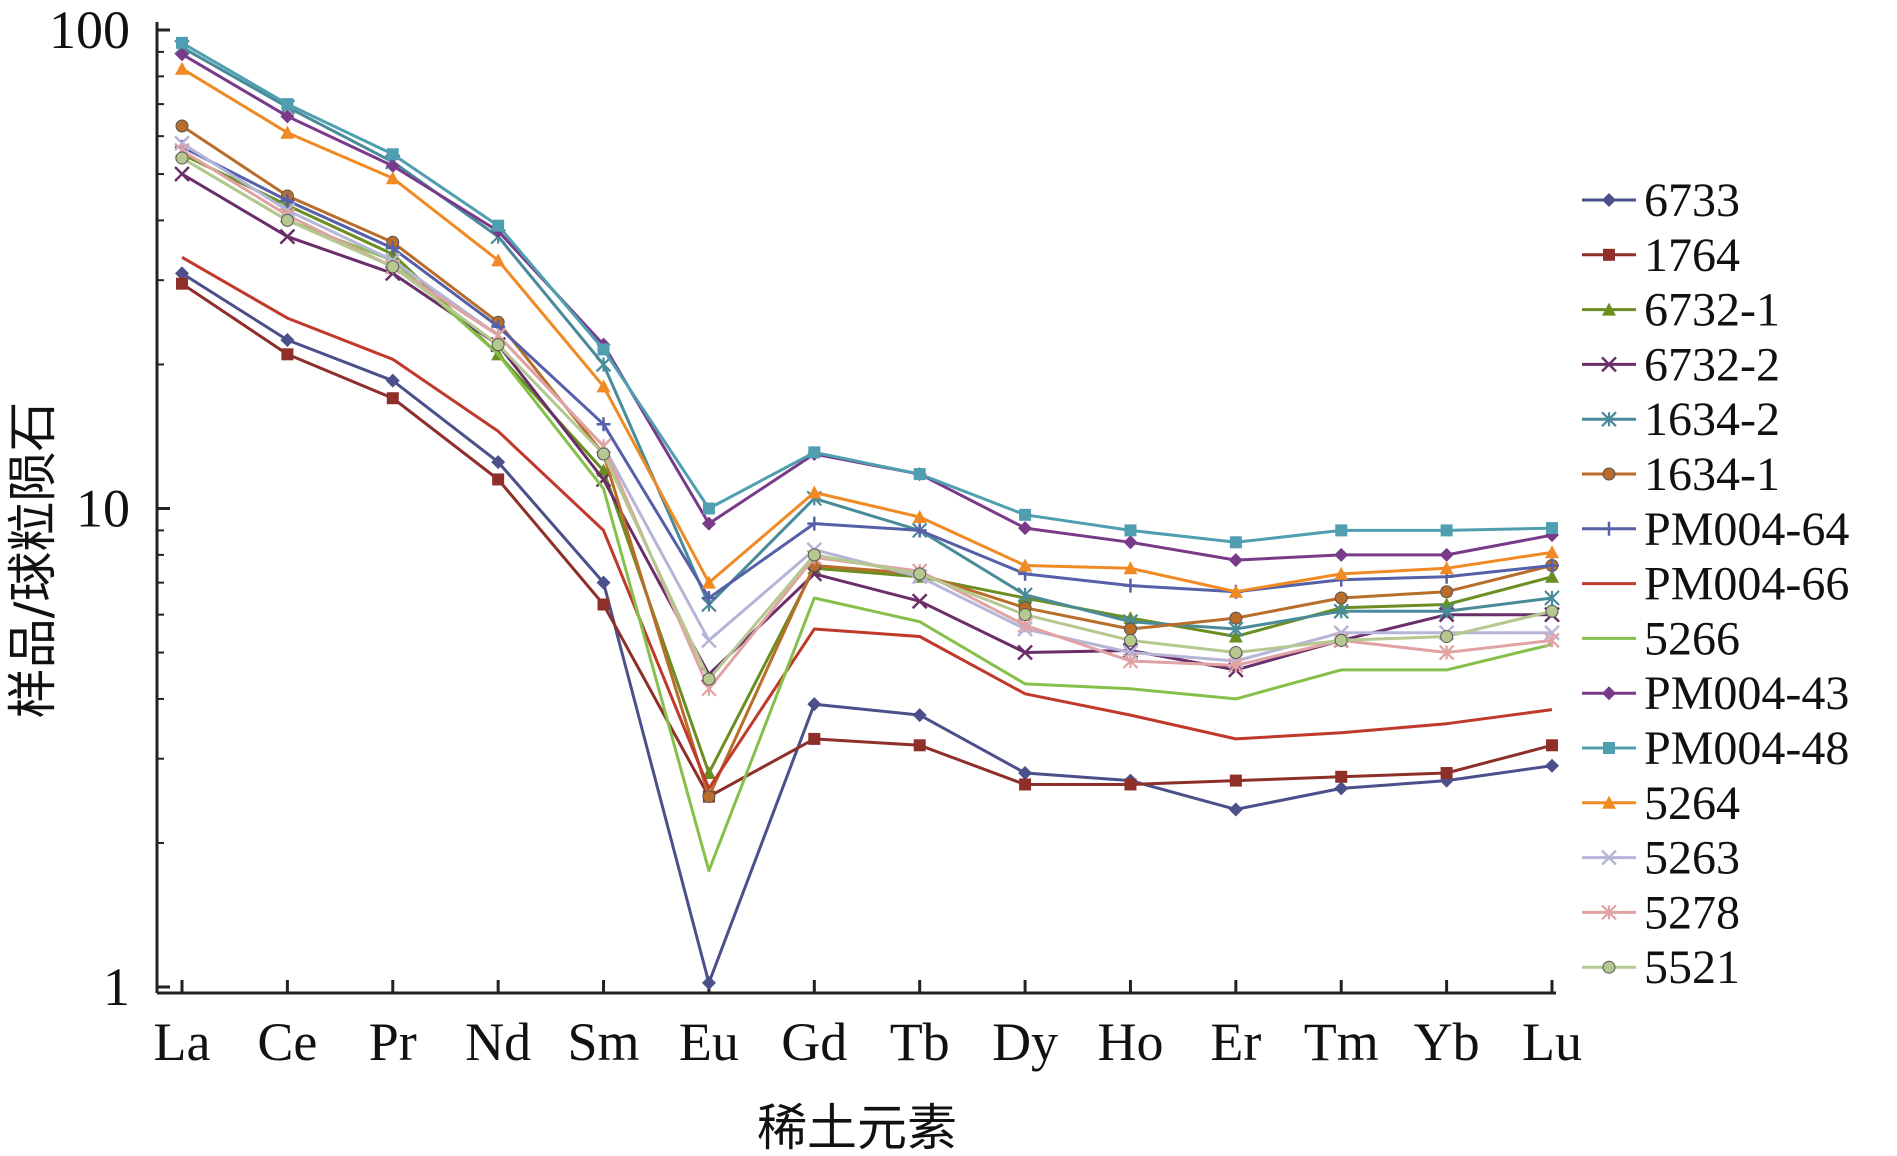 The image size is (1897, 1156). What do you see at coordinates (1130, 530) in the screenshot?
I see `data-point-PM004-48-Ho` at bounding box center [1130, 530].